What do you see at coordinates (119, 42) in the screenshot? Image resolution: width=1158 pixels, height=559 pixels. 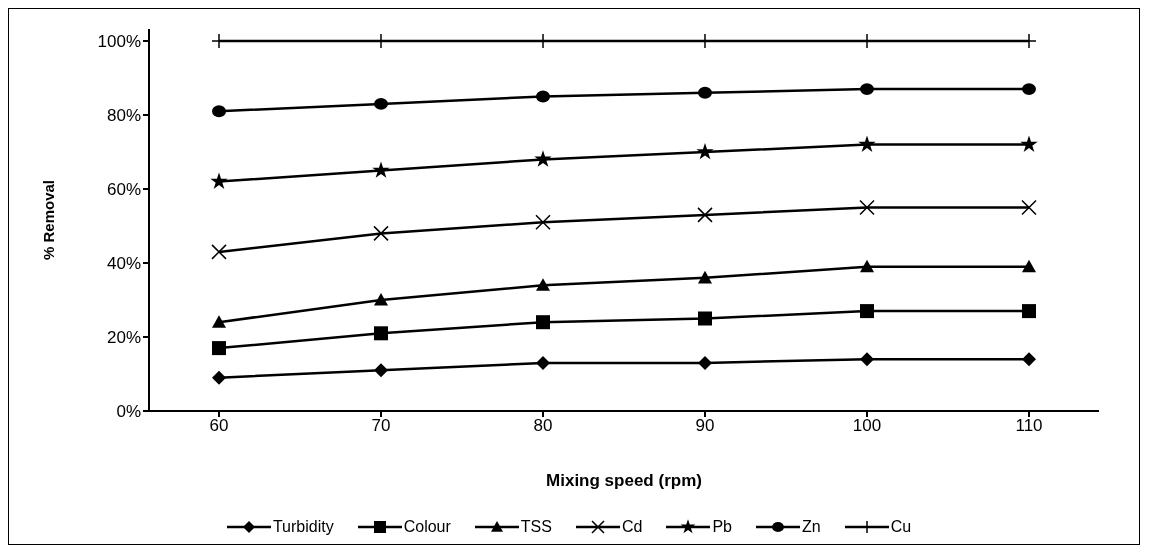 I see `y-tick-label: 100%` at bounding box center [119, 42].